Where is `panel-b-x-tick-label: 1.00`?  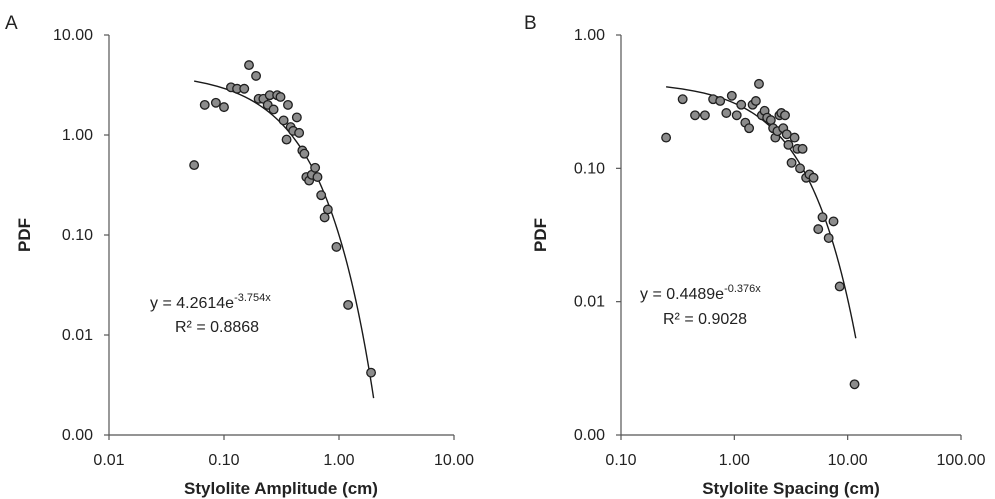
panel-b-x-tick-label: 1.00 is located at coordinates (734, 460).